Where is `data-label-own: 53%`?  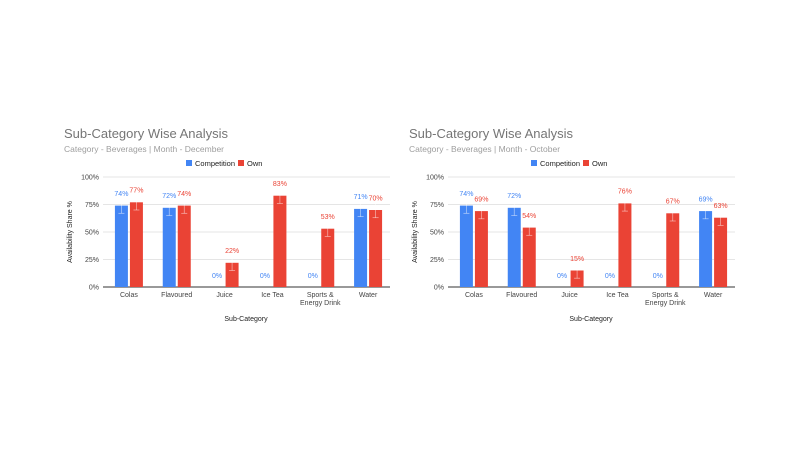
data-label-own: 53% is located at coordinates (328, 217).